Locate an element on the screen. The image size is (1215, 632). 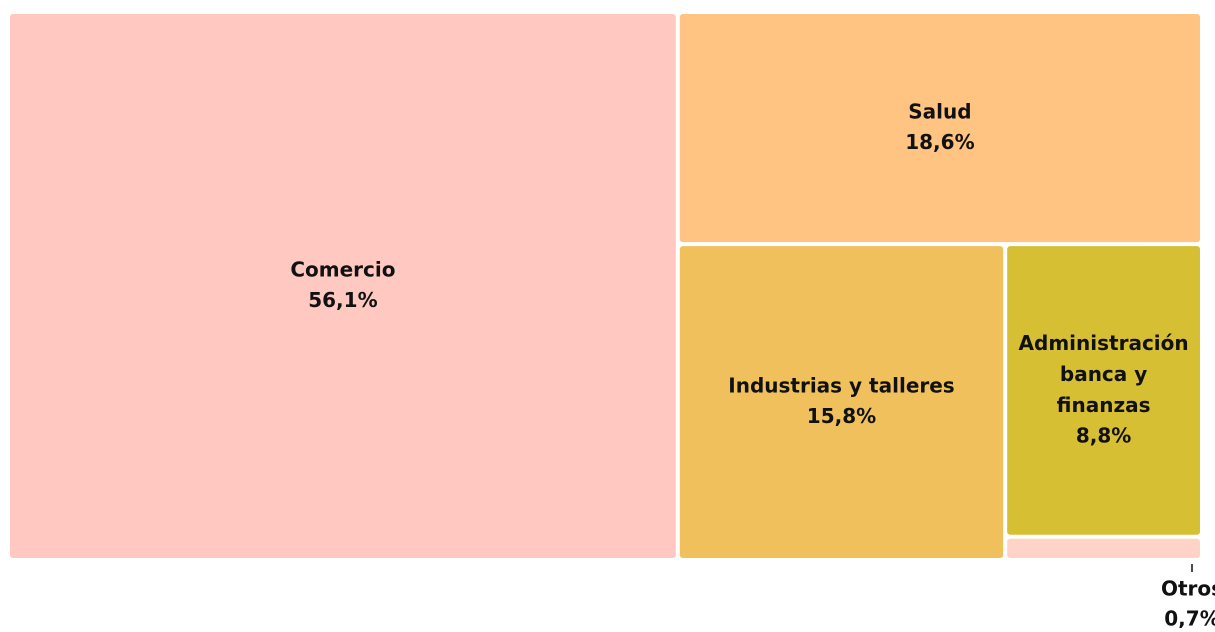
tile-name: Salud is located at coordinates (939, 111).